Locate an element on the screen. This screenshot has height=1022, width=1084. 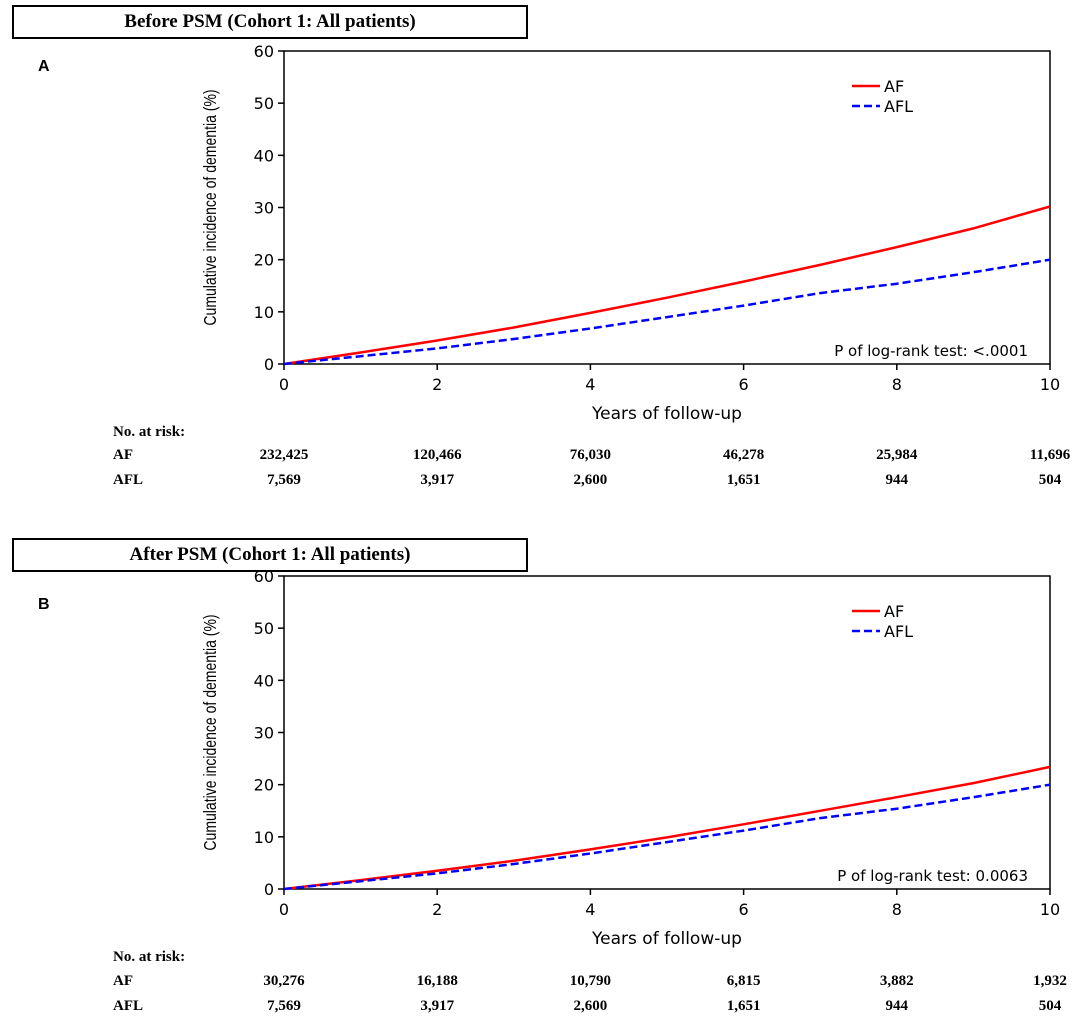
risk-cell: 3,882 is located at coordinates (897, 981).